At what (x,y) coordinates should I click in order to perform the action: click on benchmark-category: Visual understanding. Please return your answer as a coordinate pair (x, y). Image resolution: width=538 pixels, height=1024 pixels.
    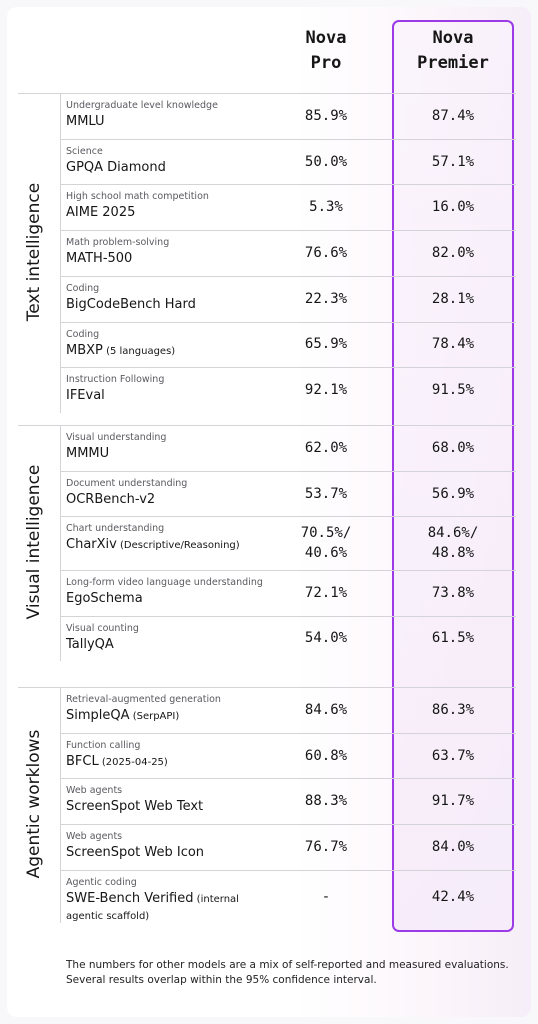
    Looking at the image, I should click on (116, 437).